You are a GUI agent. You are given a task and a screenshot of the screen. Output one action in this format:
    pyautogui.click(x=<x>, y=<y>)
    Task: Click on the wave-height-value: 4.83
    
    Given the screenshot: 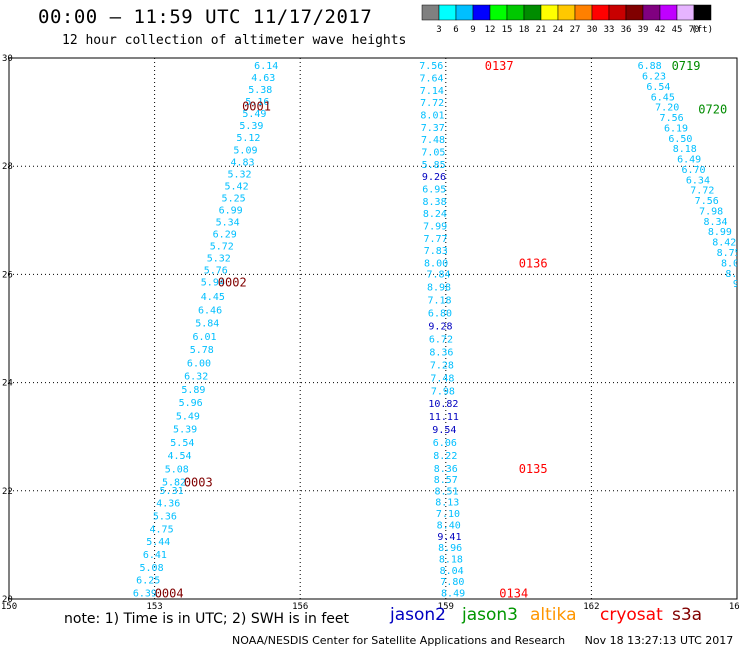 What is the action you would take?
    pyautogui.click(x=242, y=162)
    